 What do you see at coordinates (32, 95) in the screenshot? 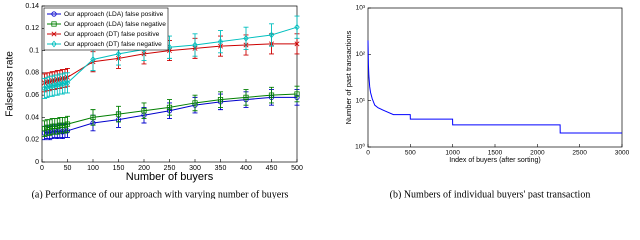
I see `y-tick-label: 0.06` at bounding box center [32, 95].